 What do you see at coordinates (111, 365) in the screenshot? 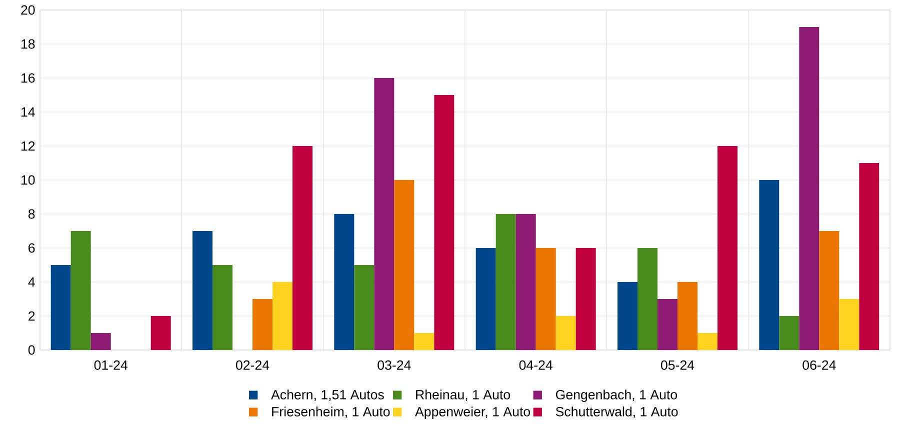
I see `x-tick-label: 01-24` at bounding box center [111, 365].